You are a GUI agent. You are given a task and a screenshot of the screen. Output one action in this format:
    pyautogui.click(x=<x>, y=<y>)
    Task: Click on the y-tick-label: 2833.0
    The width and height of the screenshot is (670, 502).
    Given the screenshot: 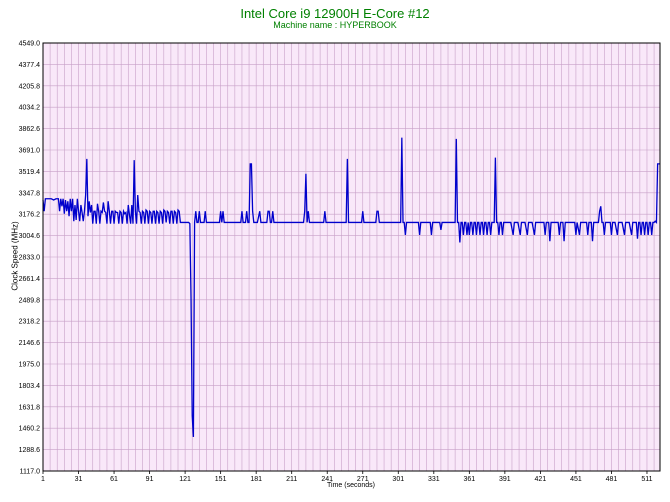 What is the action you would take?
    pyautogui.click(x=30, y=258)
    